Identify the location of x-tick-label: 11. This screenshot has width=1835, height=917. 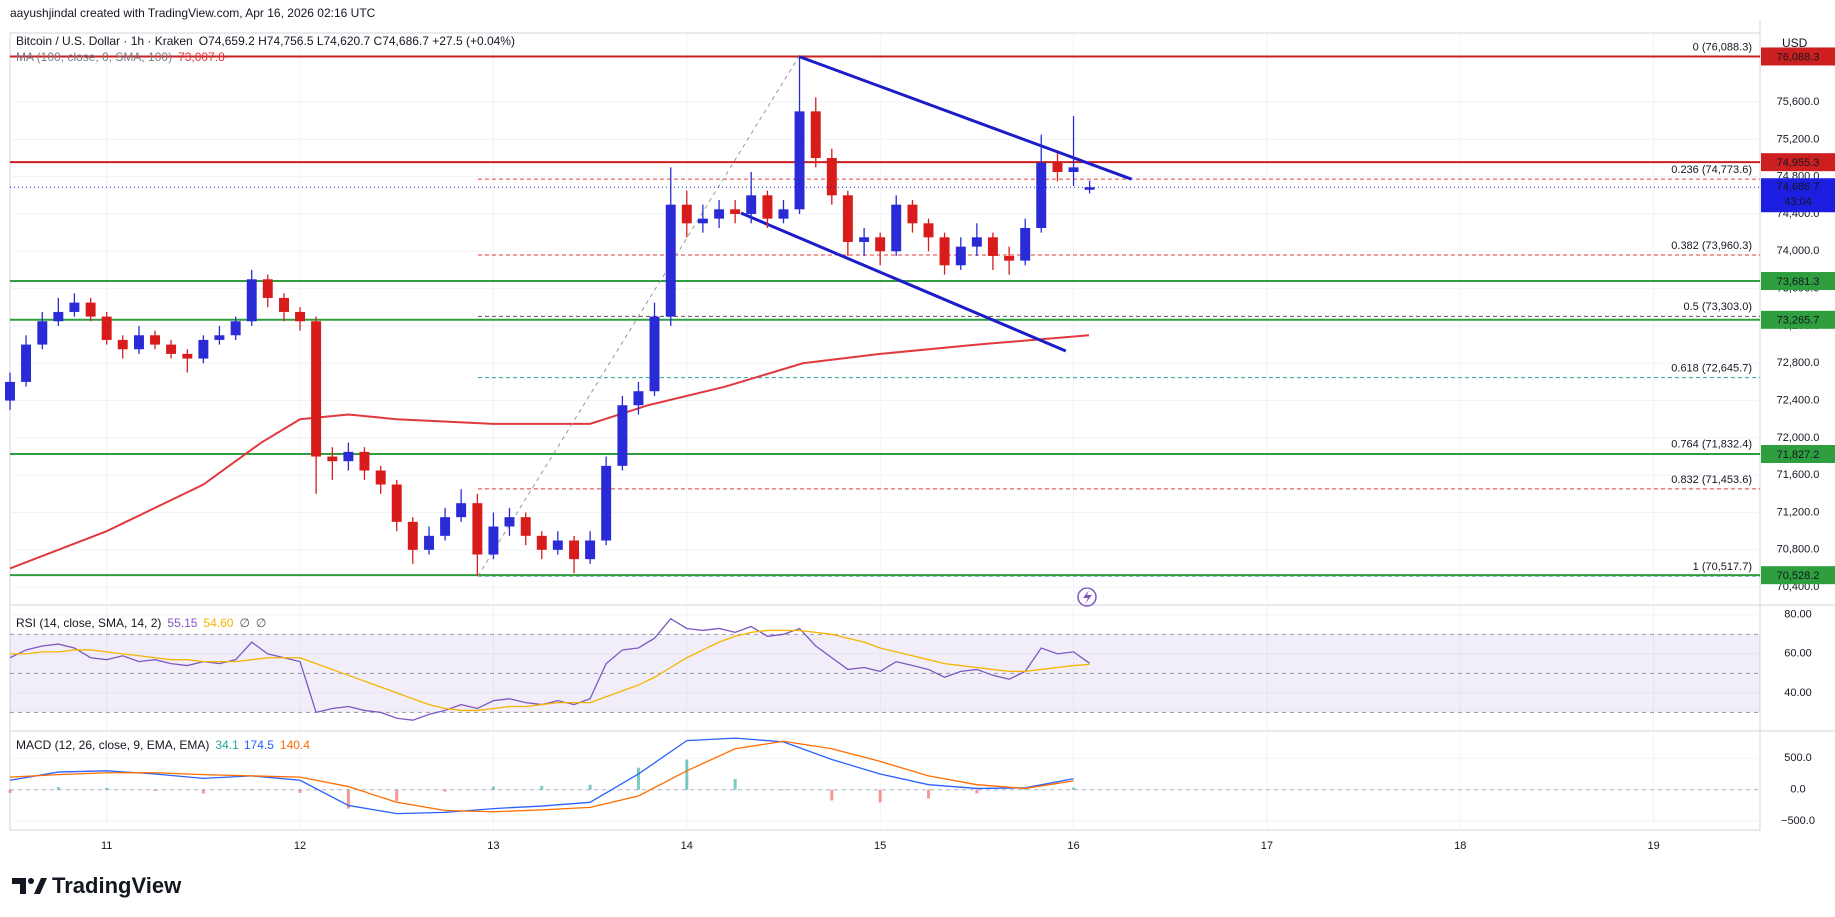
(106, 846).